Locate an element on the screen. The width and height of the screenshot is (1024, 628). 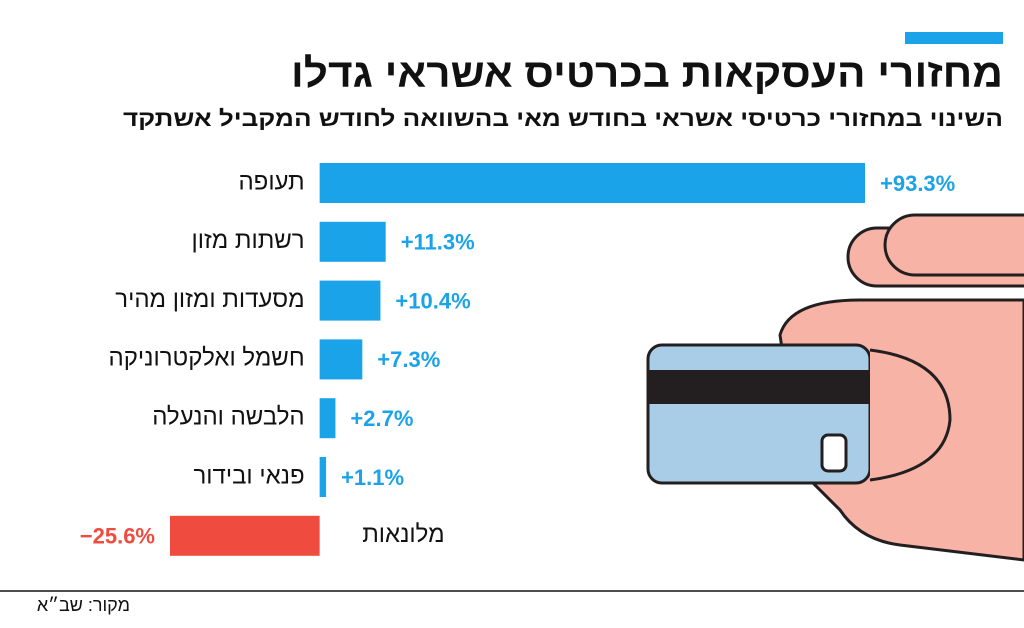
value-label: +2.7% is located at coordinates (381, 418).